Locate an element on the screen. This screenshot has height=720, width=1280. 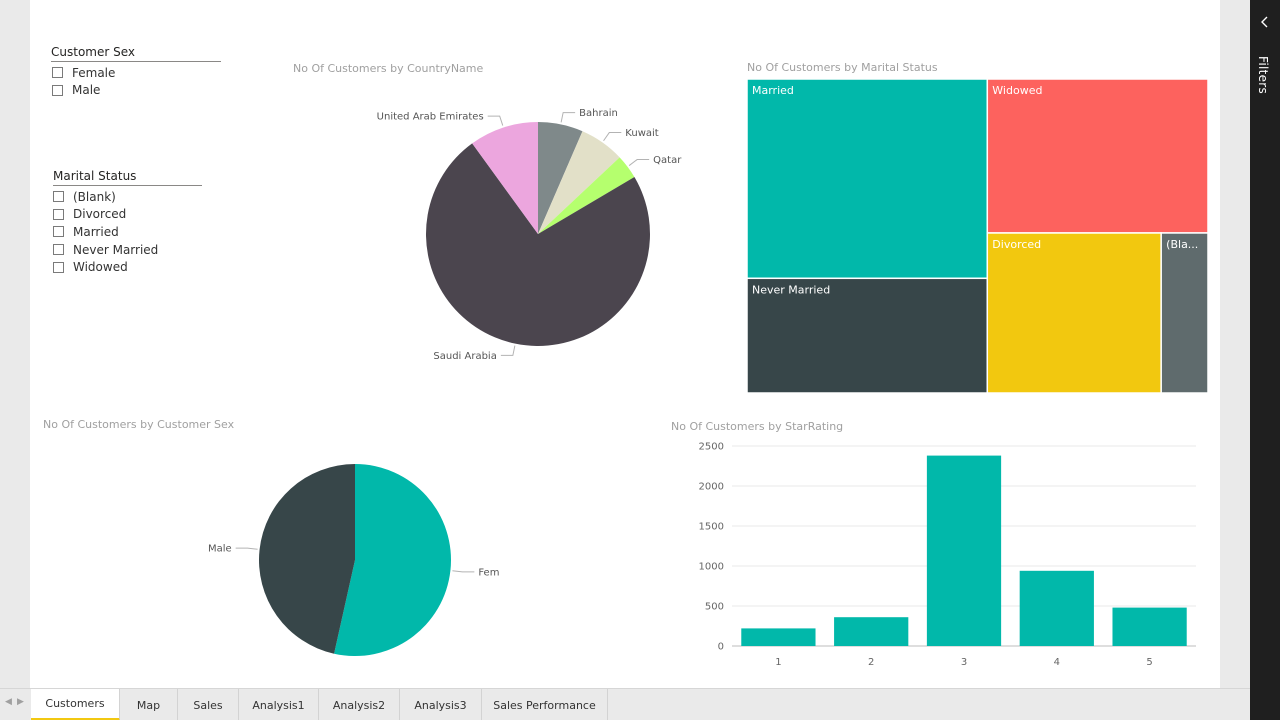
treemap-label-widowed: Widowed is located at coordinates (1017, 90).